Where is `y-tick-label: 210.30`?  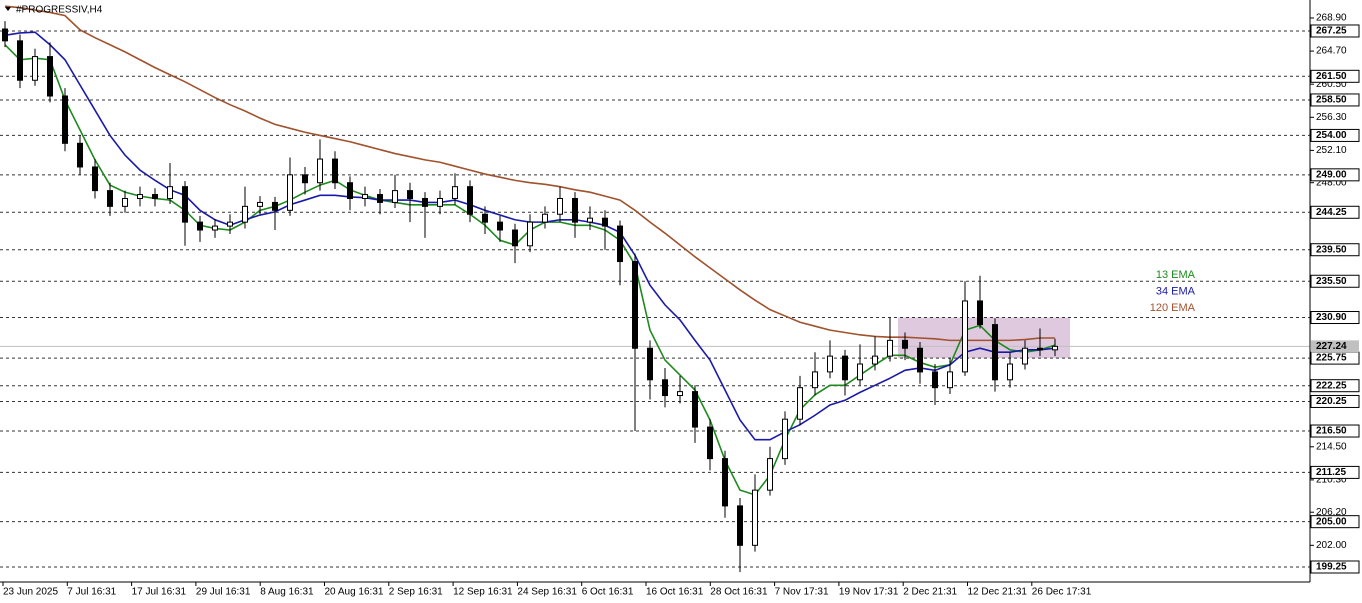 y-tick-label: 210.30 is located at coordinates (1331, 480).